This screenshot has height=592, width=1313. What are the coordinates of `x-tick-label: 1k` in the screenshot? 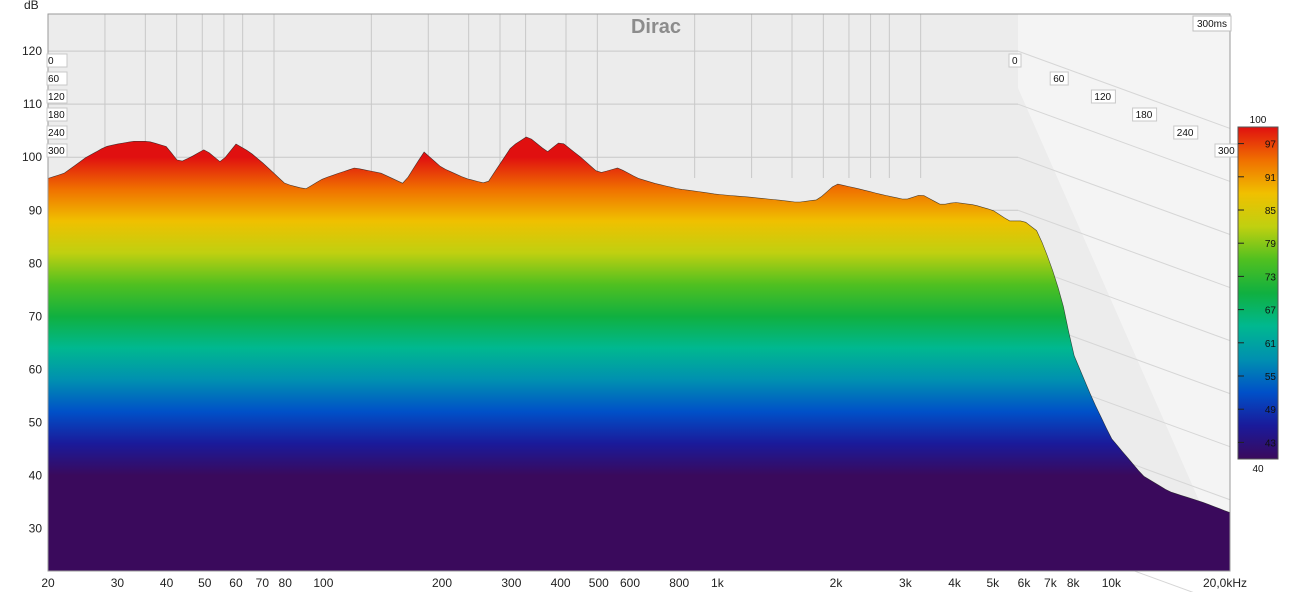 It's located at (718, 583).